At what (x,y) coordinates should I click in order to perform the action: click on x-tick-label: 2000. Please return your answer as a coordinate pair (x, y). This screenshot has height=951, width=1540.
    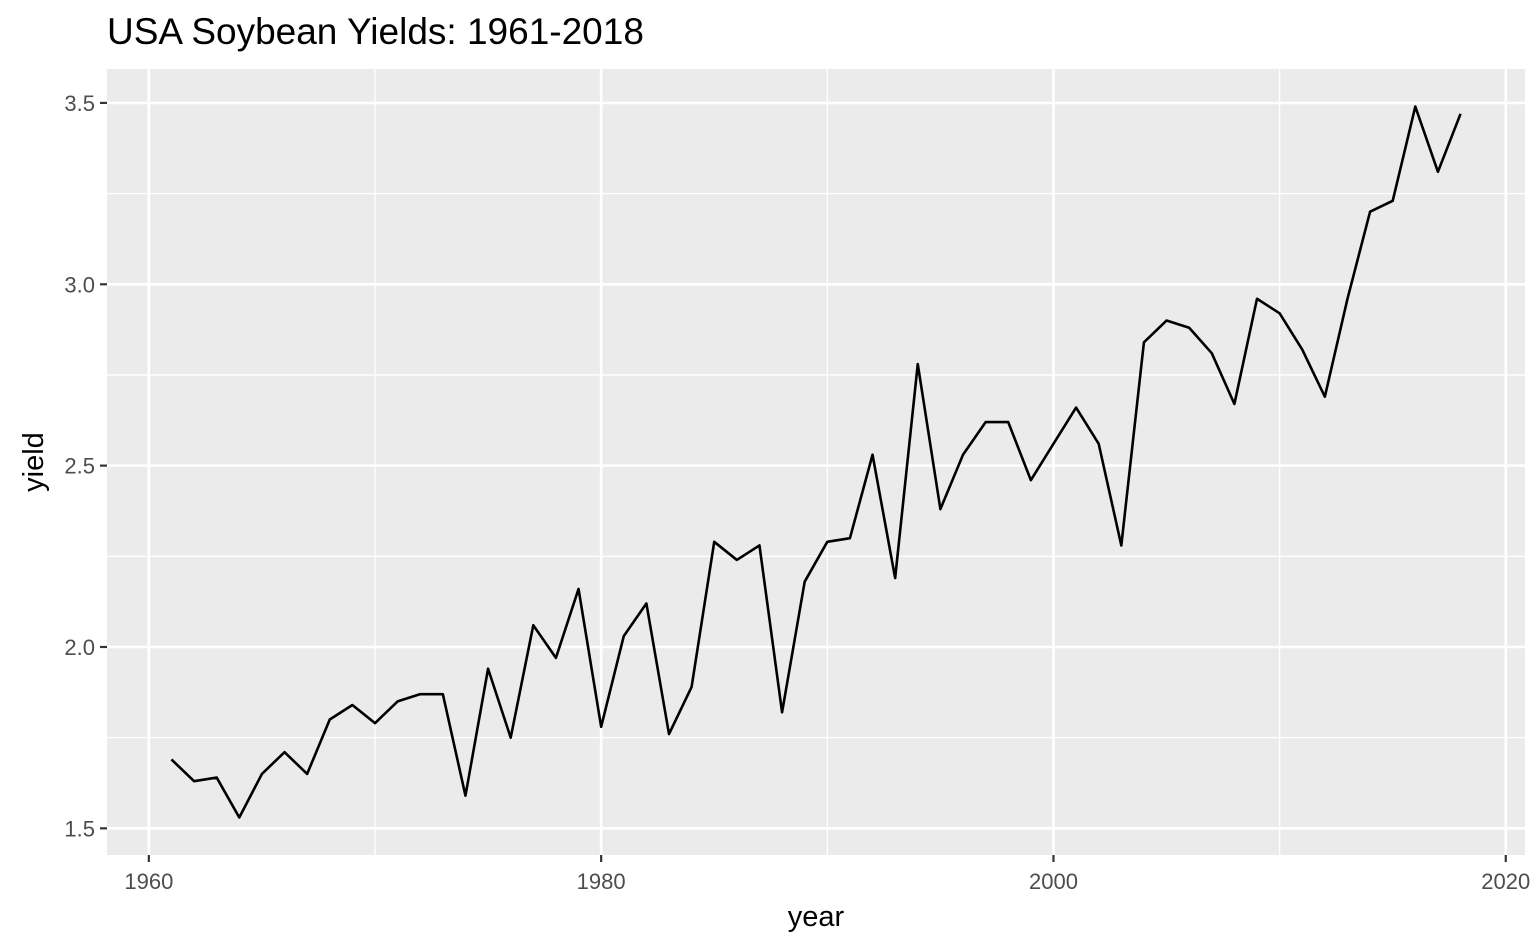
    Looking at the image, I should click on (1053, 881).